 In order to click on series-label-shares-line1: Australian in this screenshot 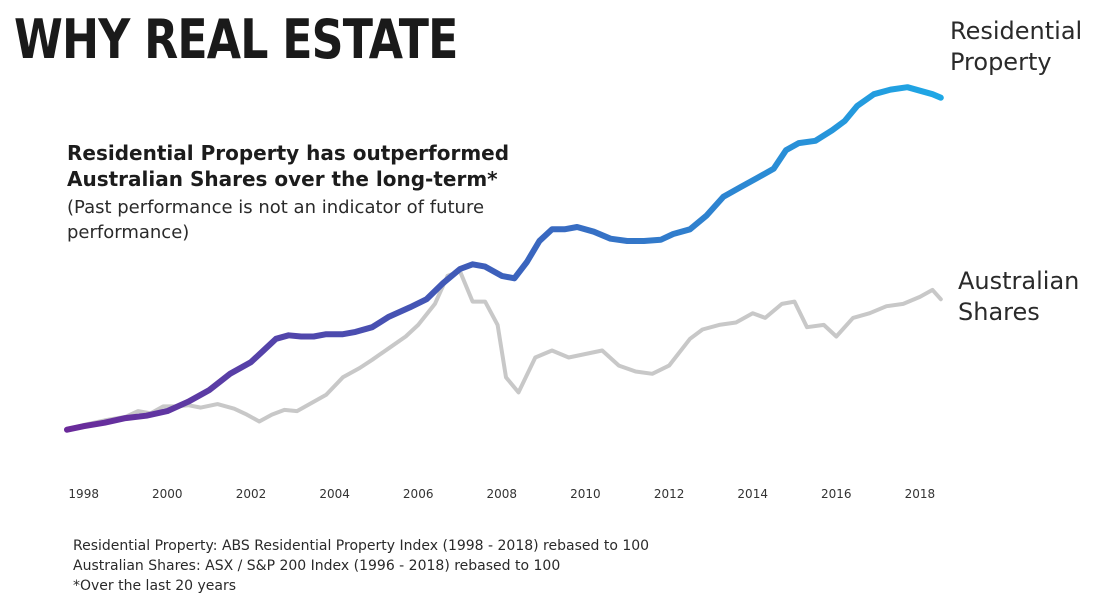, I will do `click(1018, 281)`.